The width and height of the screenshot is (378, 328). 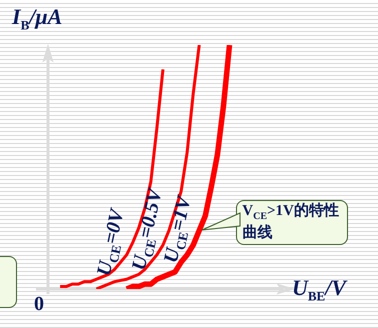 What do you see at coordinates (39, 304) in the screenshot?
I see `text: 0` at bounding box center [39, 304].